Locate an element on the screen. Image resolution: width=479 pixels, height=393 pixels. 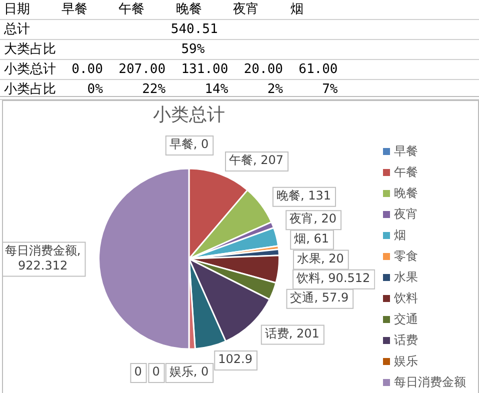
data-label: 烟, 61 is located at coordinates (311, 238).